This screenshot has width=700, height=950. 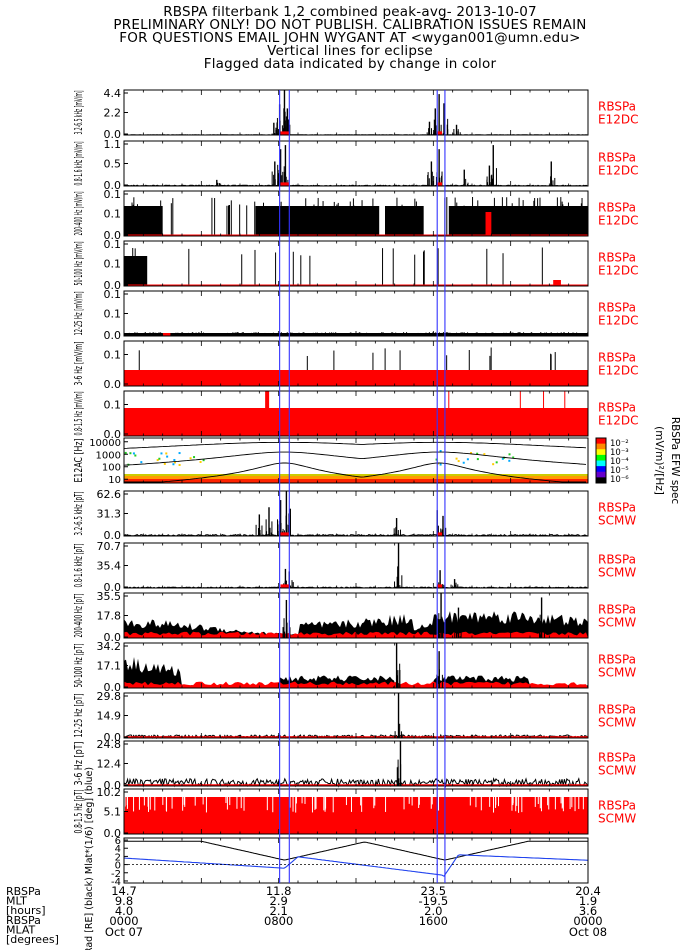 I want to click on y-tick-label: 35.5, so click(x=109, y=596).